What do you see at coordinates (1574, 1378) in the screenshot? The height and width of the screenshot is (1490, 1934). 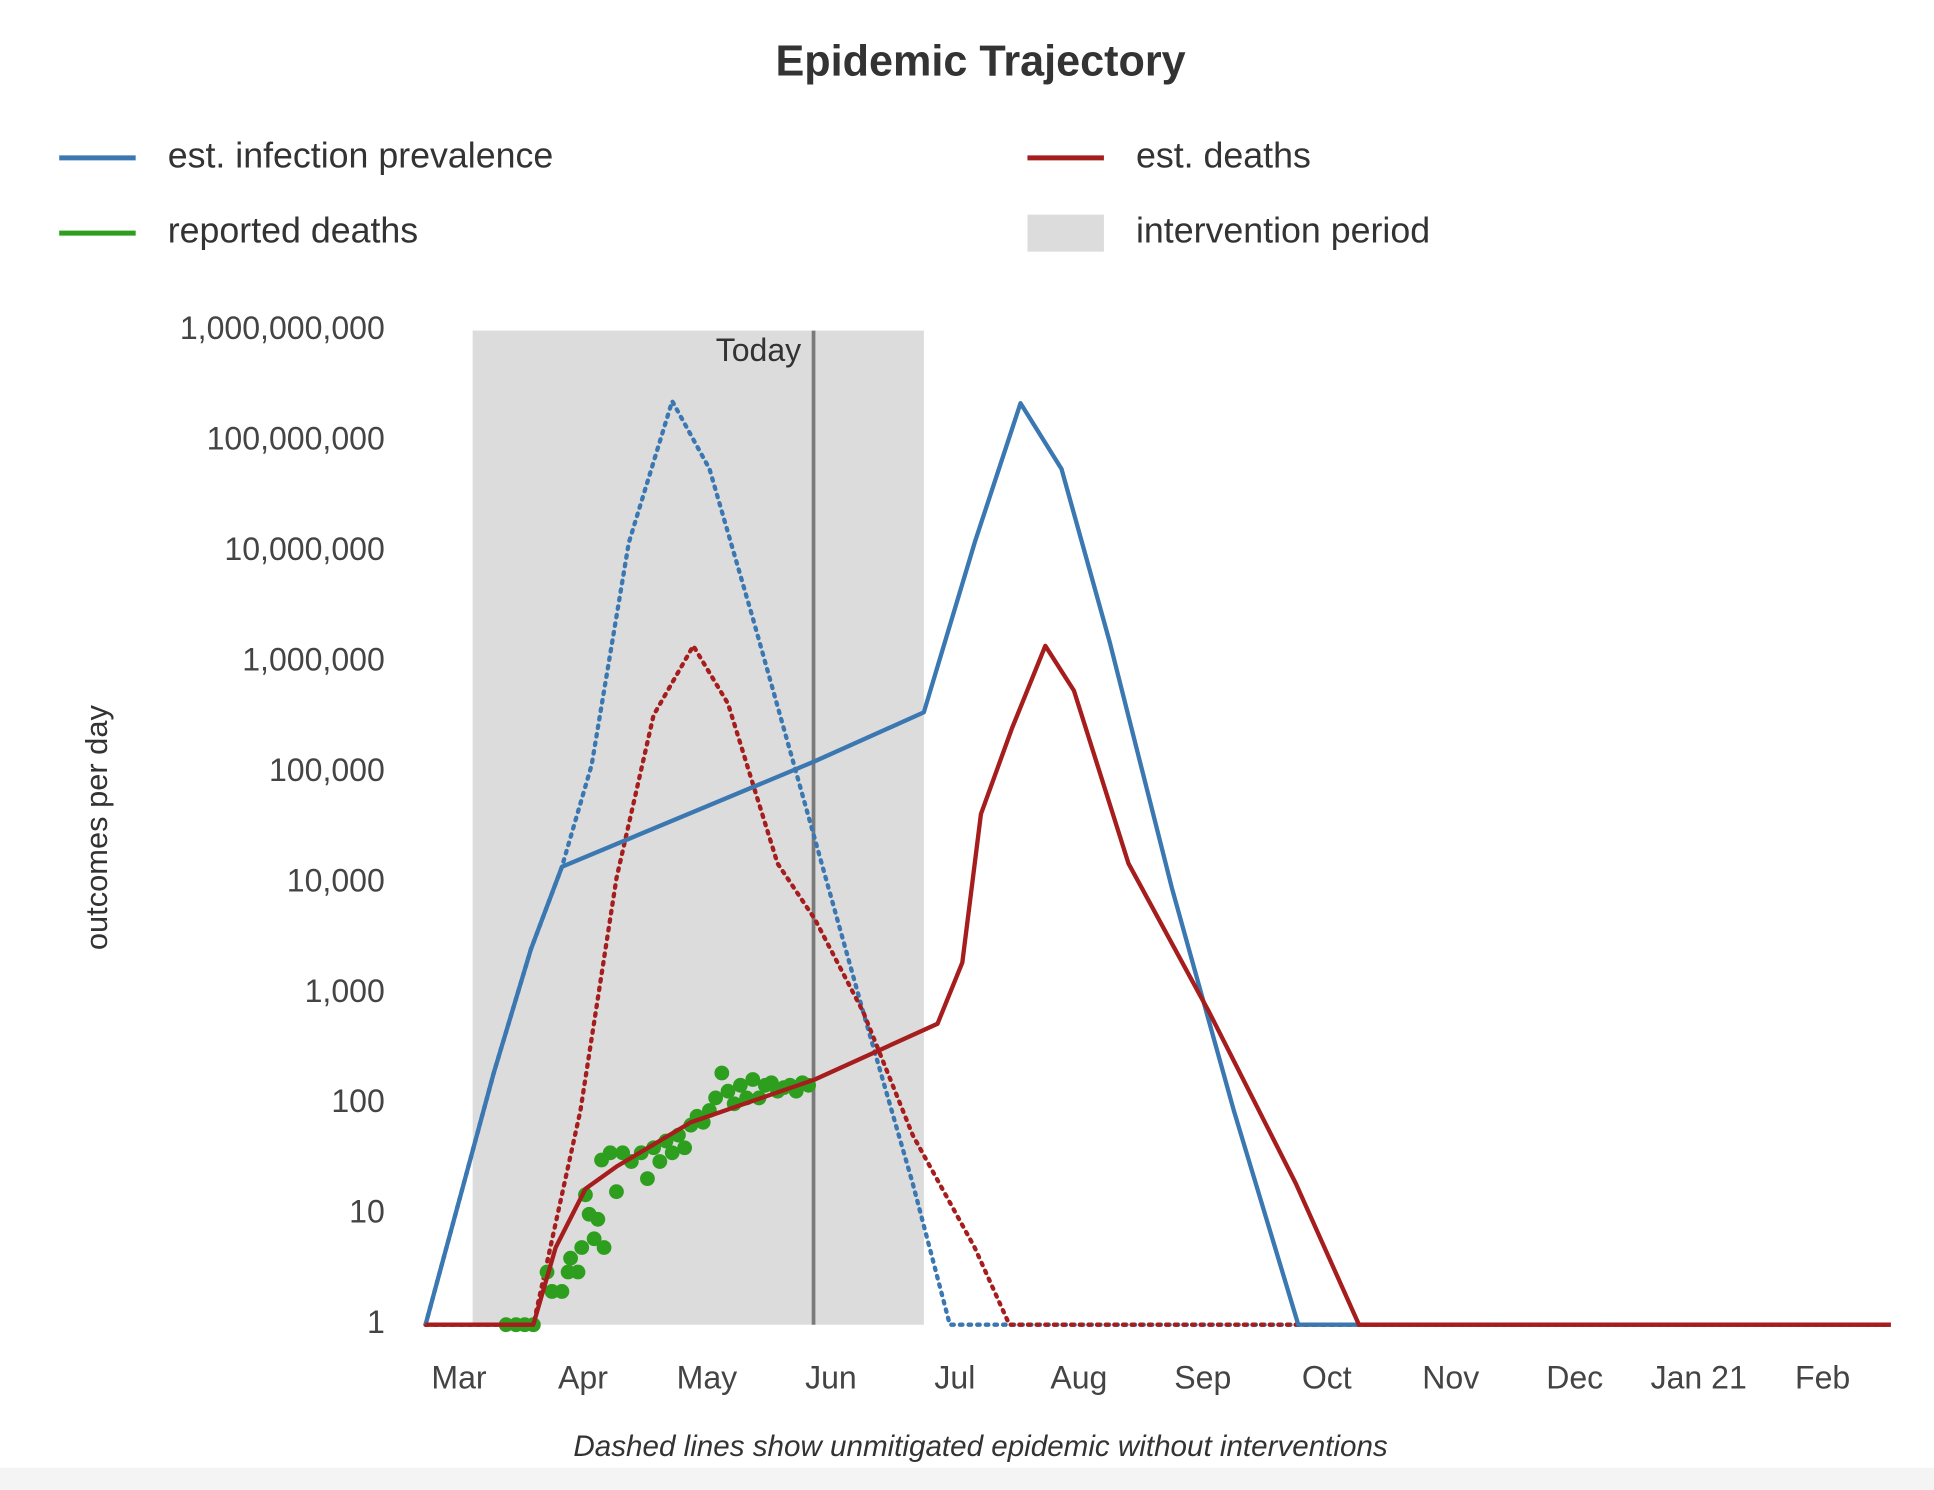 I see `x-tick-label: Dec` at bounding box center [1574, 1378].